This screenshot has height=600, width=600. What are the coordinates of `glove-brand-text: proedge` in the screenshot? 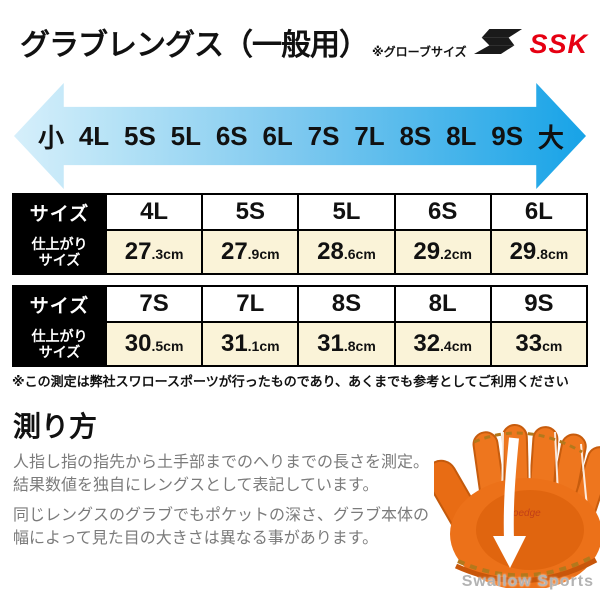 It's located at (522, 513).